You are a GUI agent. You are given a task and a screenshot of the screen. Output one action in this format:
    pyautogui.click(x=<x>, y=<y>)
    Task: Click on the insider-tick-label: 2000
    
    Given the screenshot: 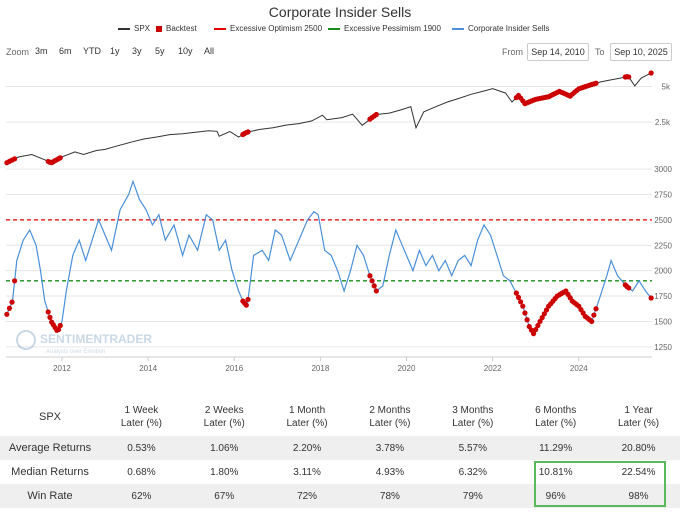 What is the action you would take?
    pyautogui.click(x=663, y=271)
    